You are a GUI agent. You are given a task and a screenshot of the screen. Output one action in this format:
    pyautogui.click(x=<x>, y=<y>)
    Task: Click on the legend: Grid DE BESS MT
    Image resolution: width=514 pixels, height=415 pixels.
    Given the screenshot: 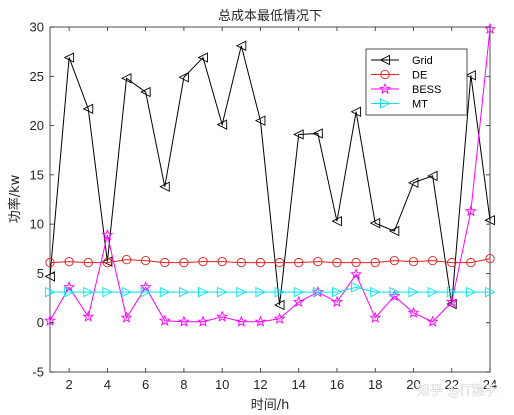 What is the action you would take?
    pyautogui.click(x=416, y=82)
    